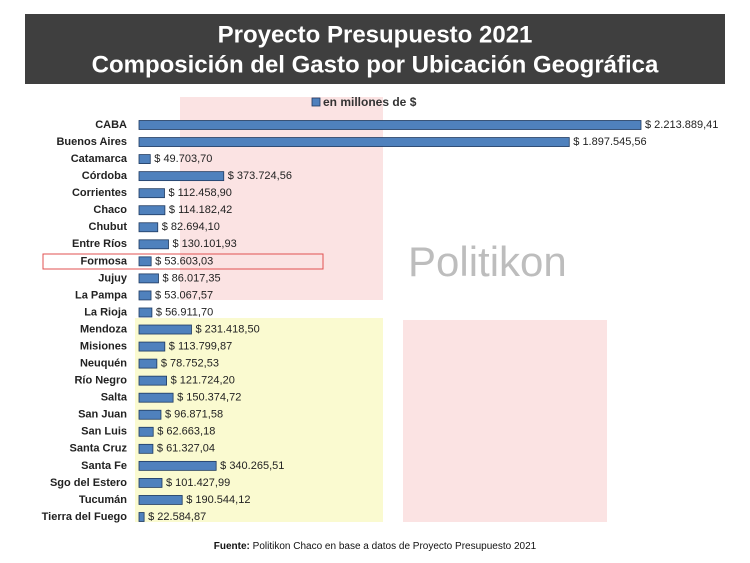  What do you see at coordinates (106, 312) in the screenshot?
I see `category-label: La Rioja` at bounding box center [106, 312].